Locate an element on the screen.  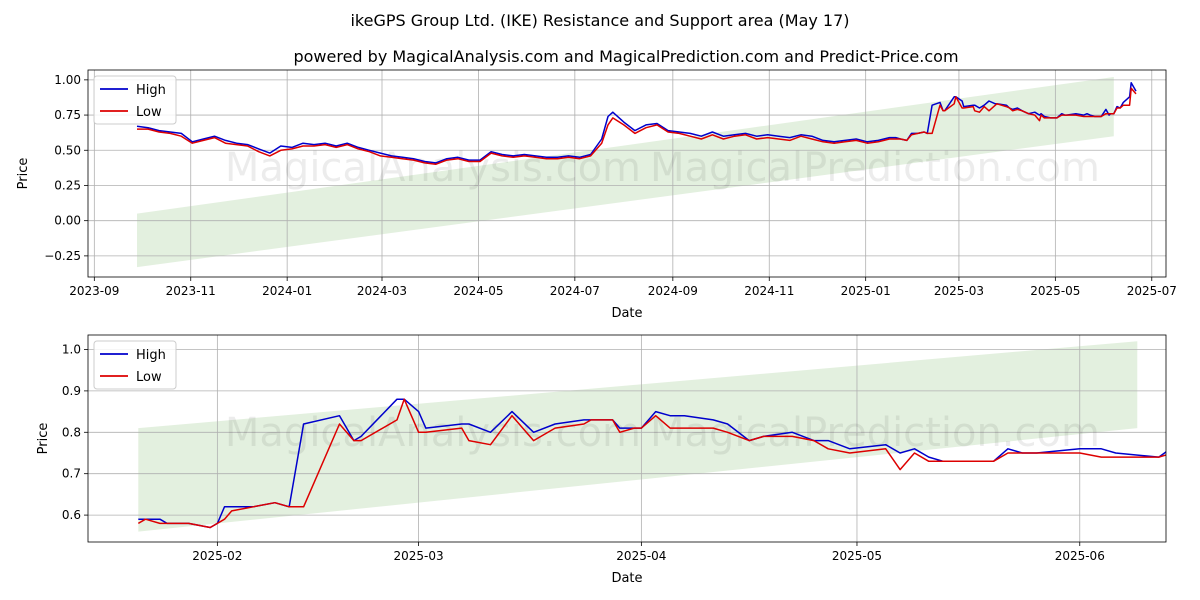
y-tick-label: 1.0 is located at coordinates (71, 349).